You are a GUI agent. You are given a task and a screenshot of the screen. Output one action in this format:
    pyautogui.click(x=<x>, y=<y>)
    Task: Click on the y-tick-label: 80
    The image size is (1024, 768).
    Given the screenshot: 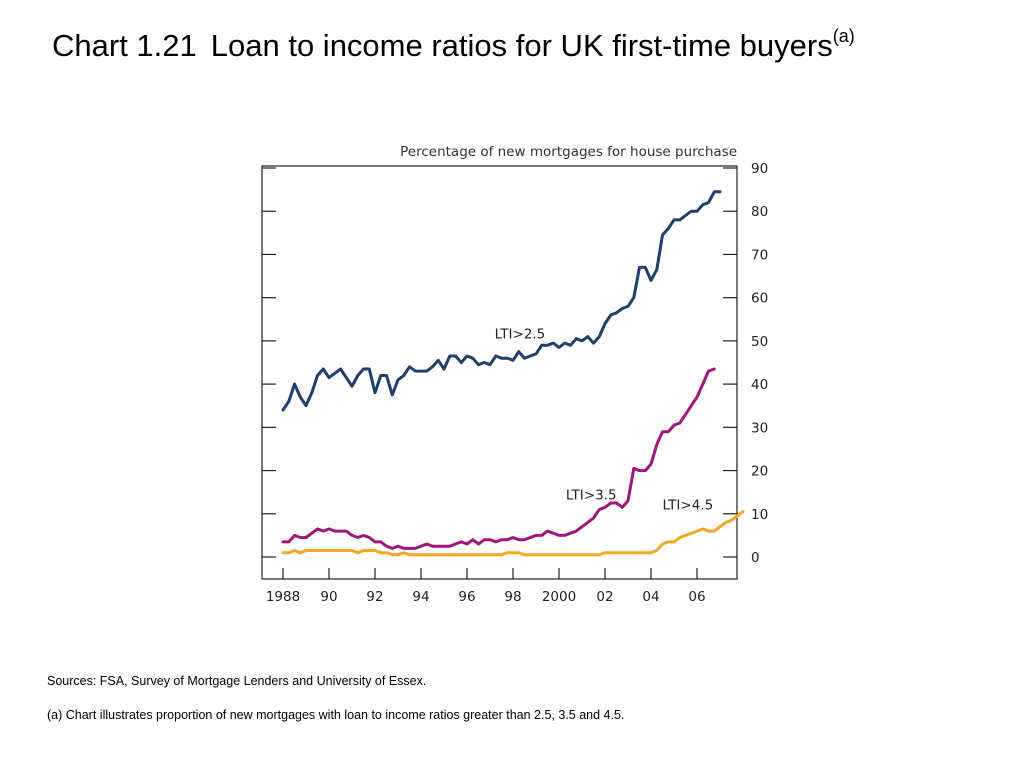 What is the action you would take?
    pyautogui.click(x=759, y=212)
    